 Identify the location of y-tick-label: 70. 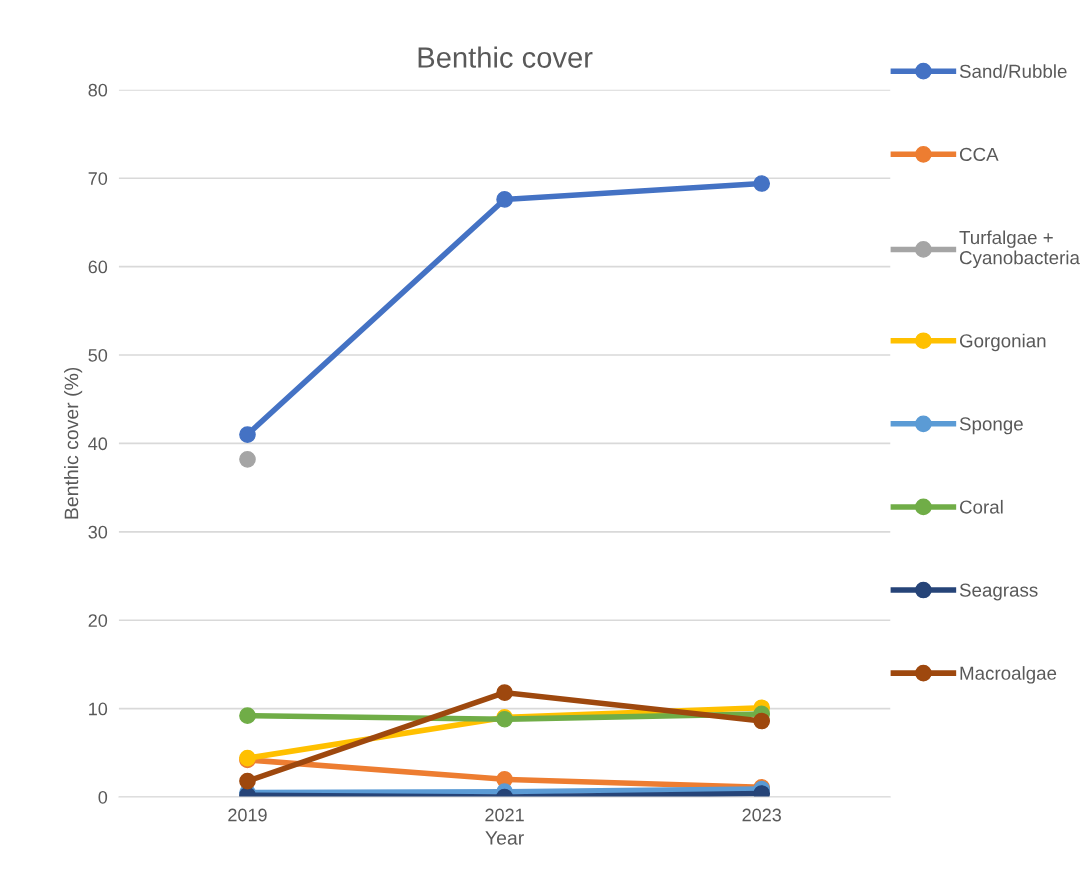
(98, 178).